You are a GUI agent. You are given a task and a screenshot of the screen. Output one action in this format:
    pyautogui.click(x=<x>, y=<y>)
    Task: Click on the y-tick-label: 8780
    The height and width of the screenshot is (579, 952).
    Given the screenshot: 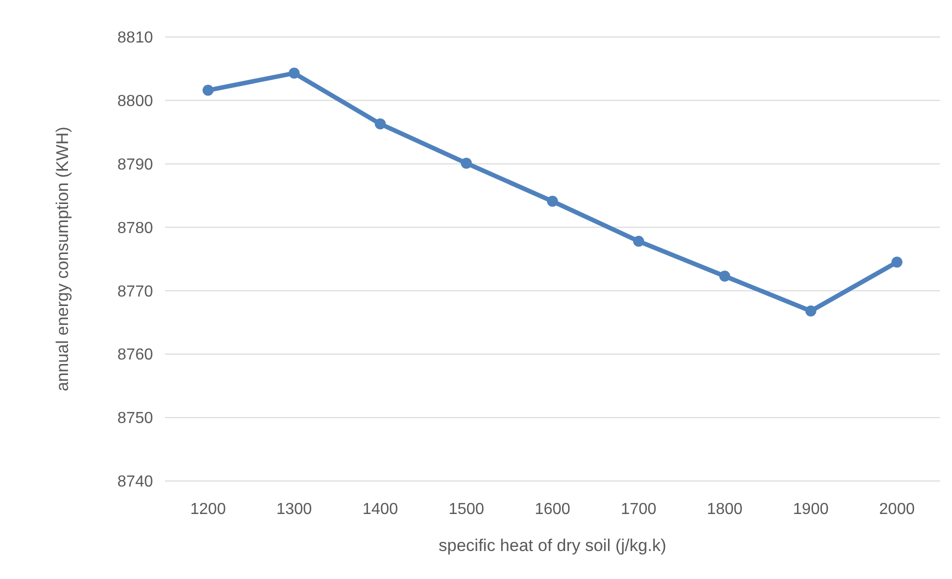 What is the action you would take?
    pyautogui.click(x=135, y=228)
    